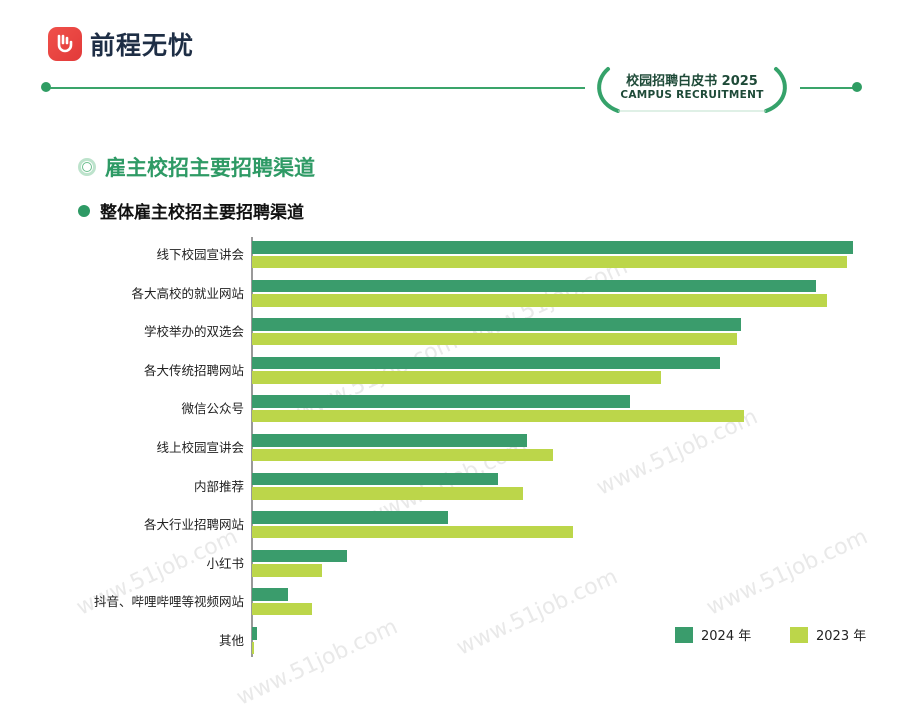 The width and height of the screenshot is (900, 711). I want to click on brand-name: 前程无忧, so click(142, 45).